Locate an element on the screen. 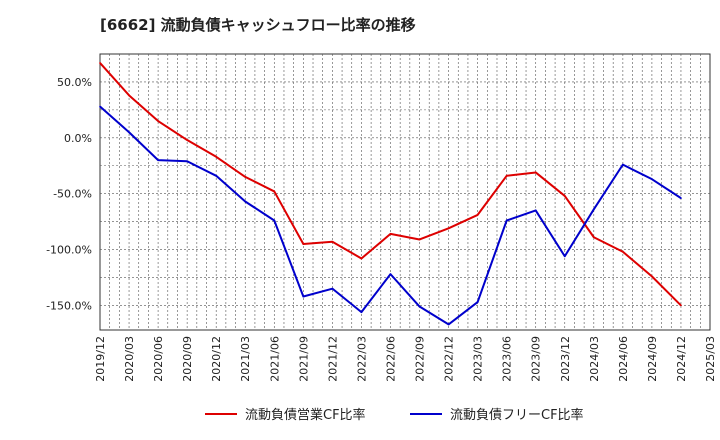 This screenshot has width=720, height=440. y-axis-ticks: 50.0% 0.0% -50.0% -100.0% -150.0% is located at coordinates (69, 194).